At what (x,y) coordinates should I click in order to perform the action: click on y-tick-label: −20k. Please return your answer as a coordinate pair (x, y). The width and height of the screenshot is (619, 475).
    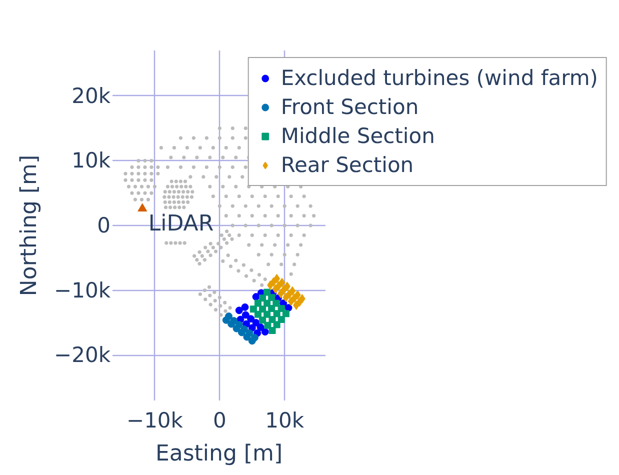
    Looking at the image, I should click on (83, 355).